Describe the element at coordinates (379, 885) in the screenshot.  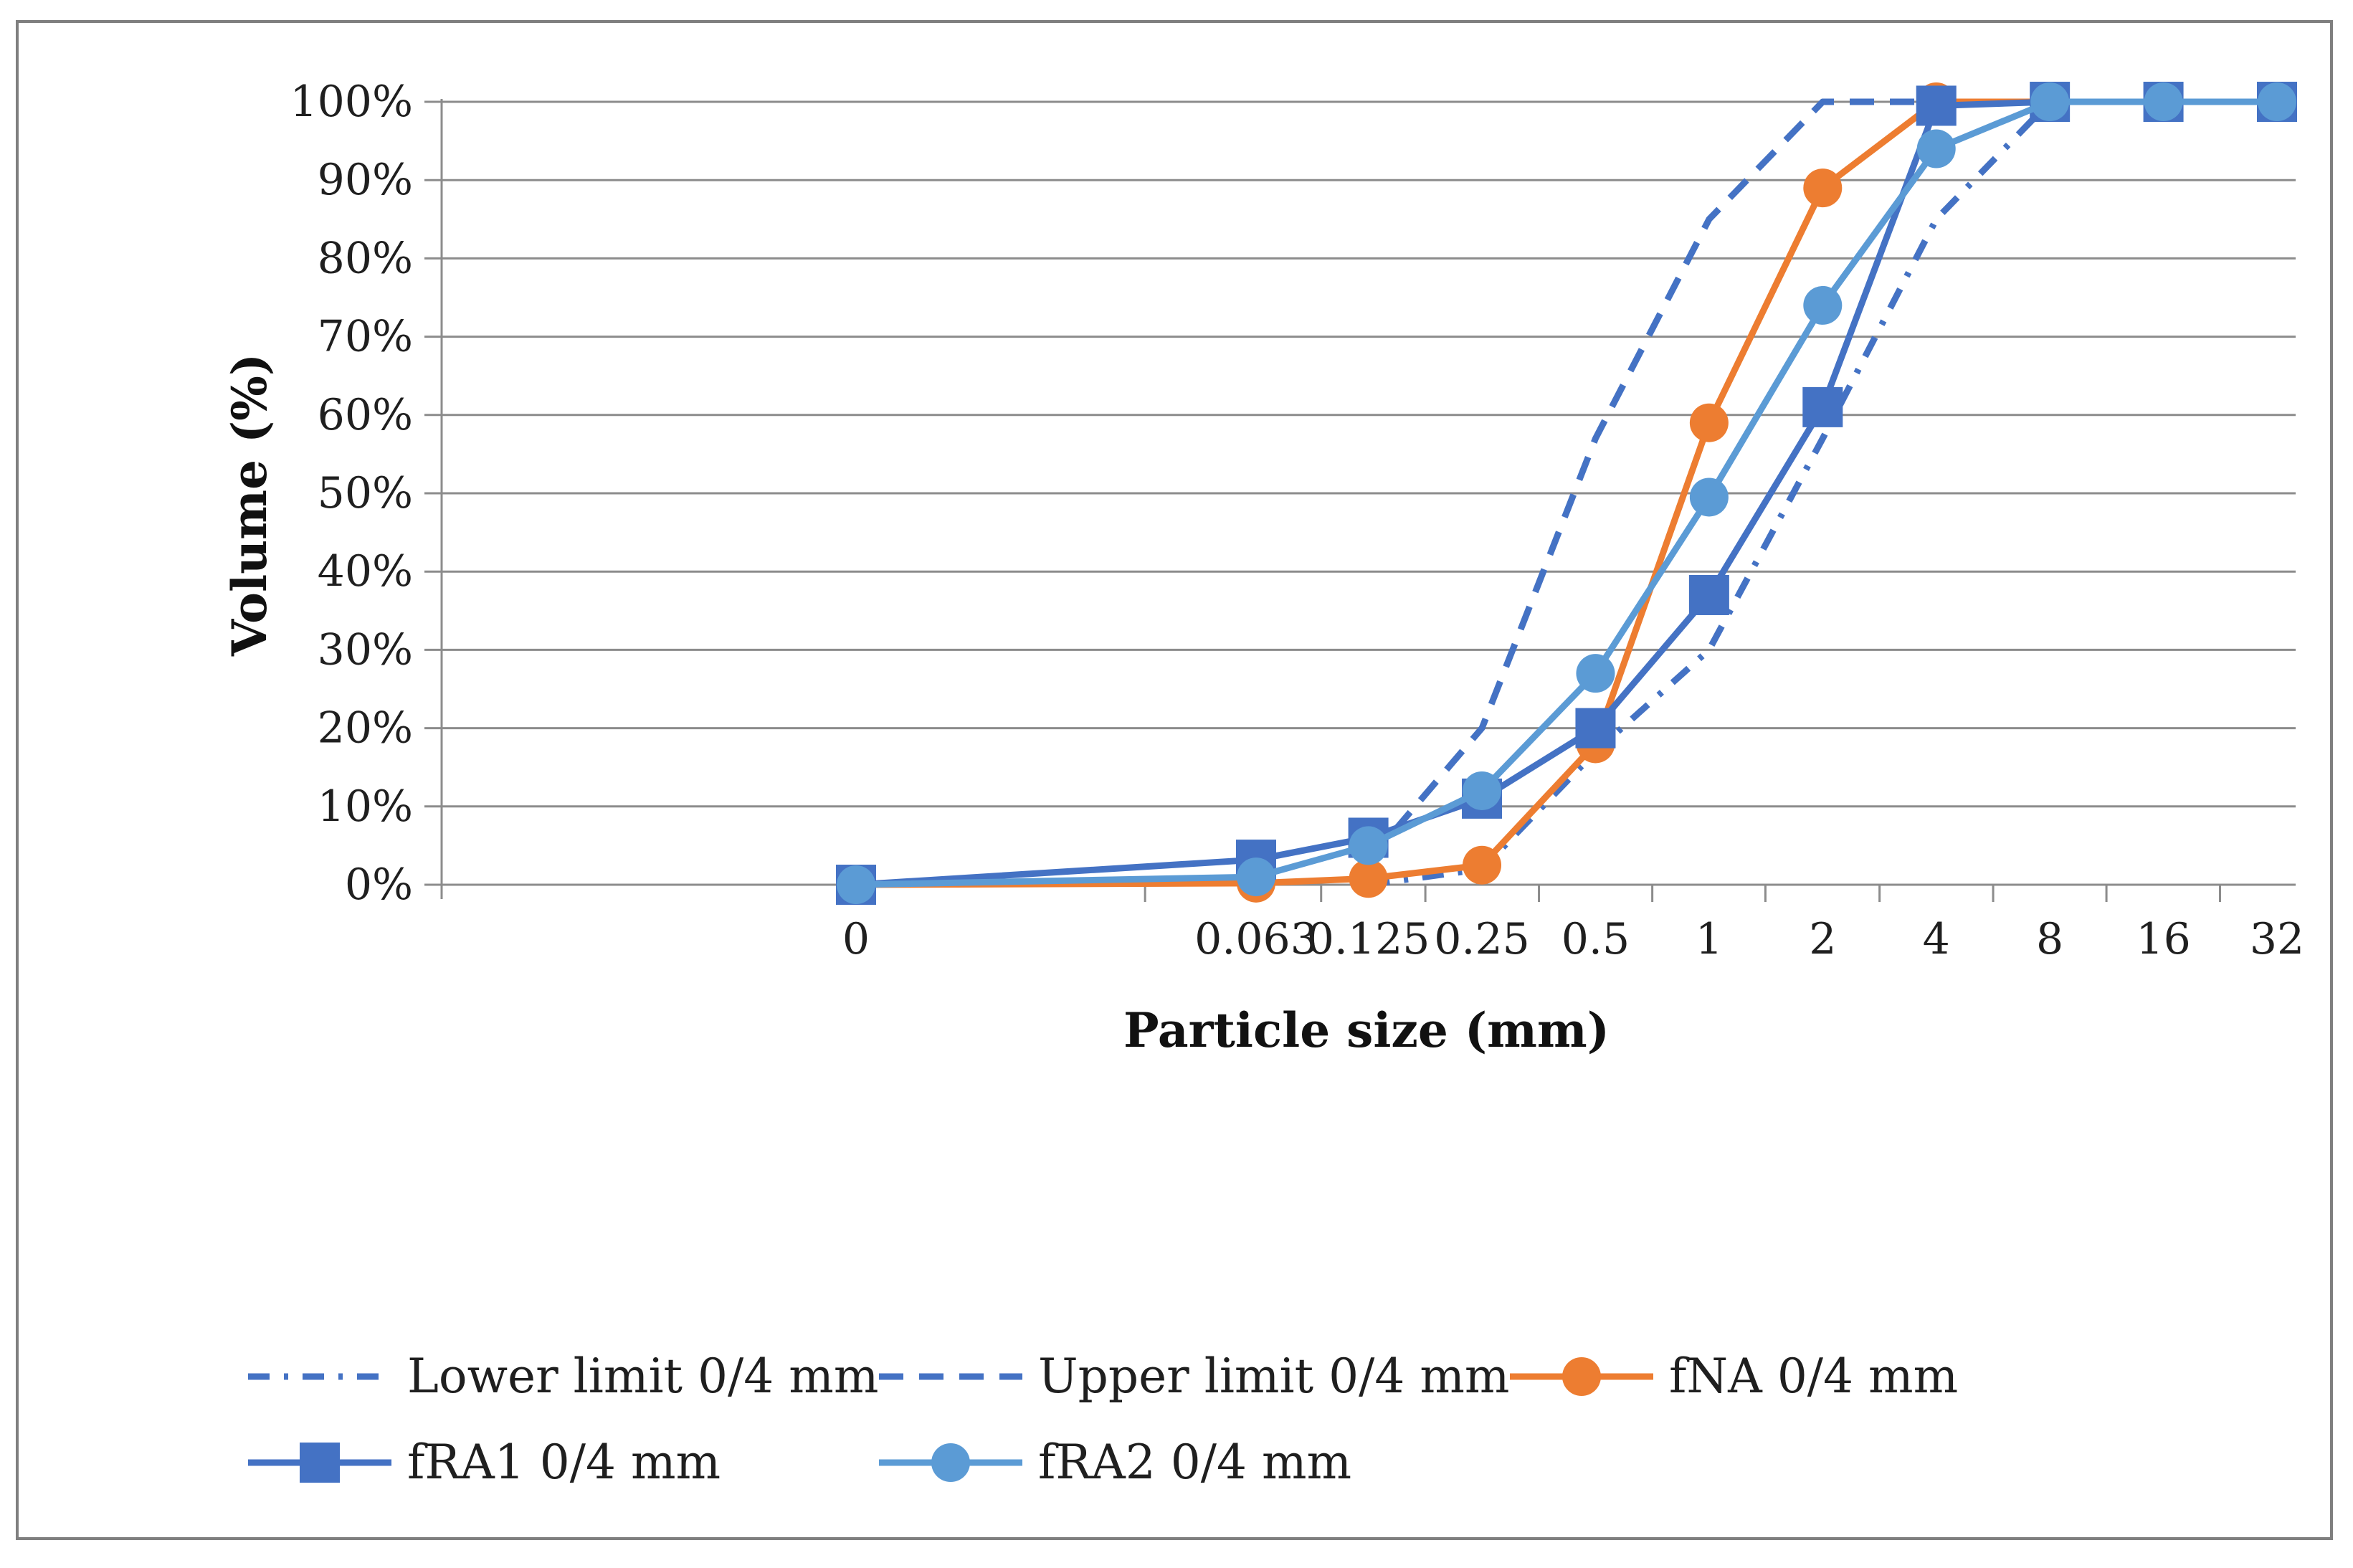
I see `y-tick-label-0: 0%` at that location.